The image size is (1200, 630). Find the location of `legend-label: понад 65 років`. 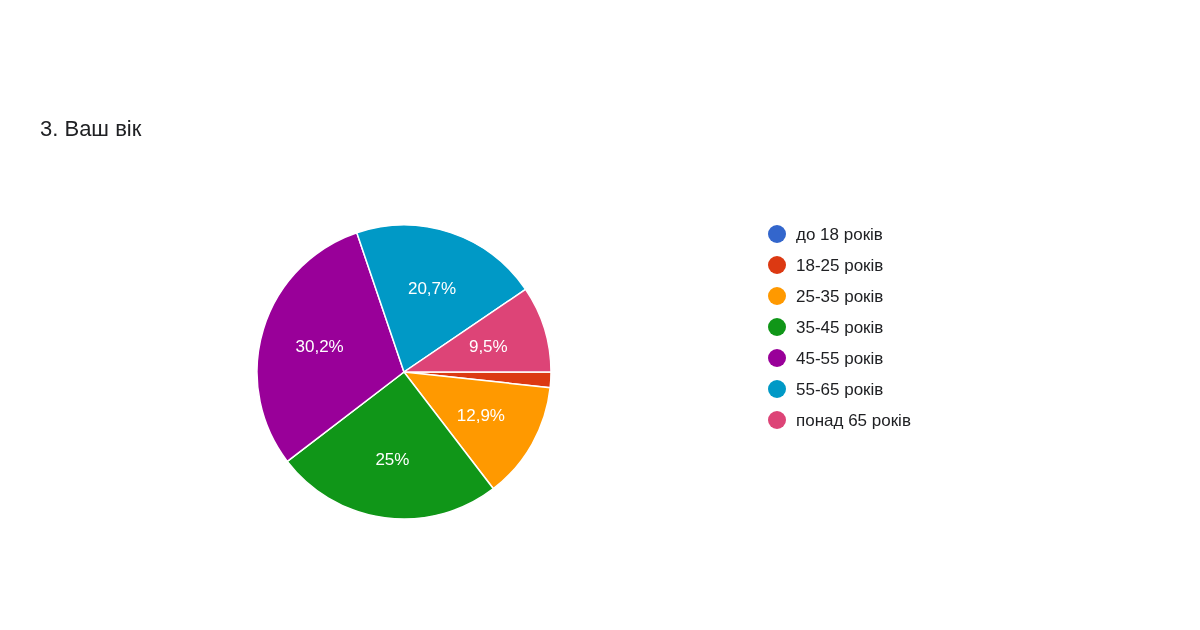

legend-label: понад 65 років is located at coordinates (853, 420).